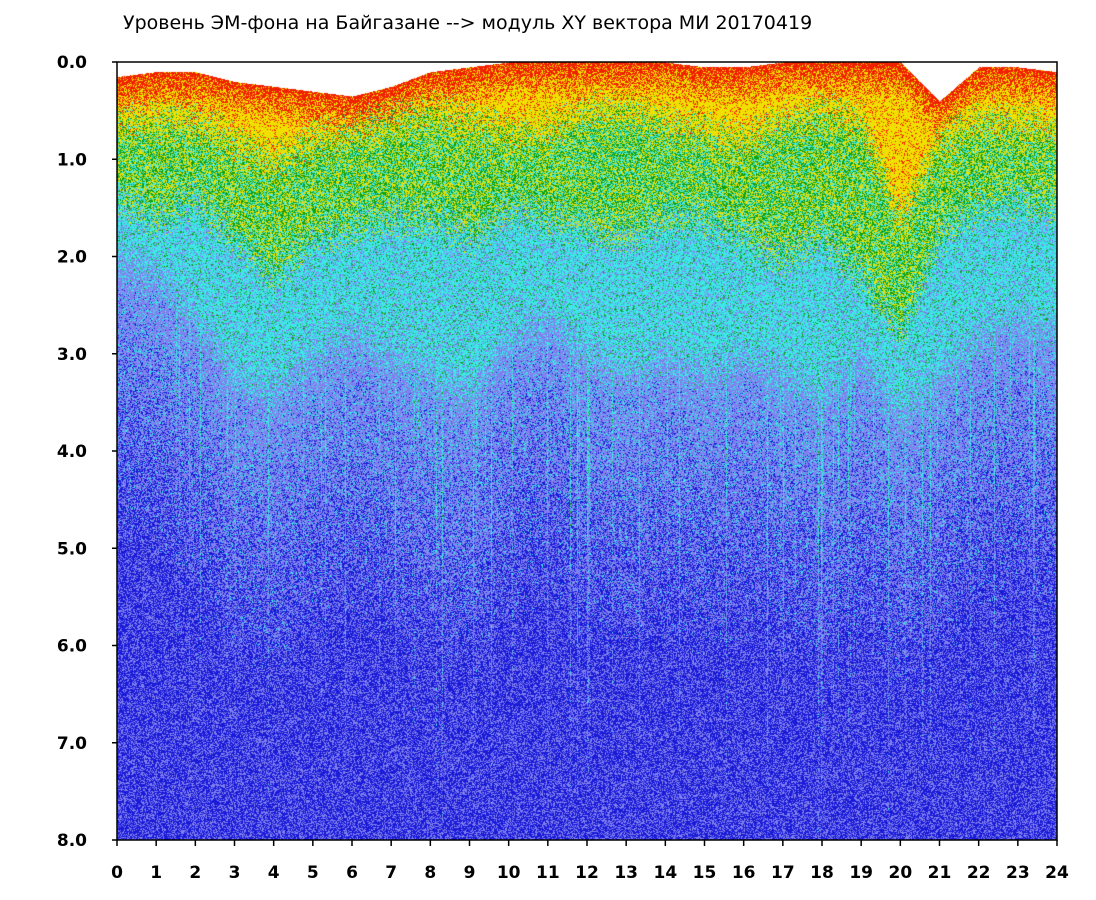 This screenshot has height=900, width=1096. Describe the element at coordinates (548, 873) in the screenshot. I see `x-tick-label: 11` at that location.